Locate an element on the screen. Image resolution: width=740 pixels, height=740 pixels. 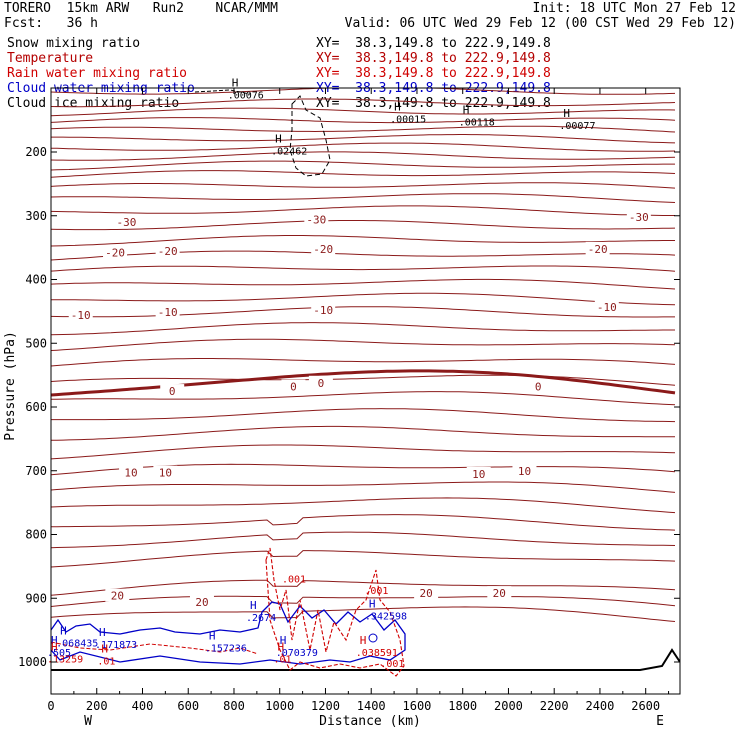
header-title: TORERO 15km ARW Run2 NCAR/MMM is located at coordinates (141, 8).